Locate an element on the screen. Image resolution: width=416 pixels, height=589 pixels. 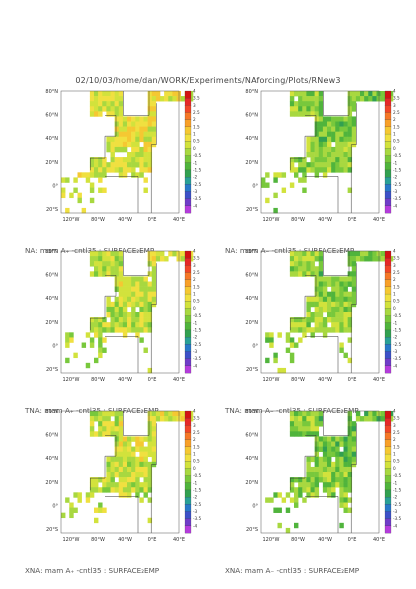
y-tick-label: 20°S is located at coordinates (52, 370).